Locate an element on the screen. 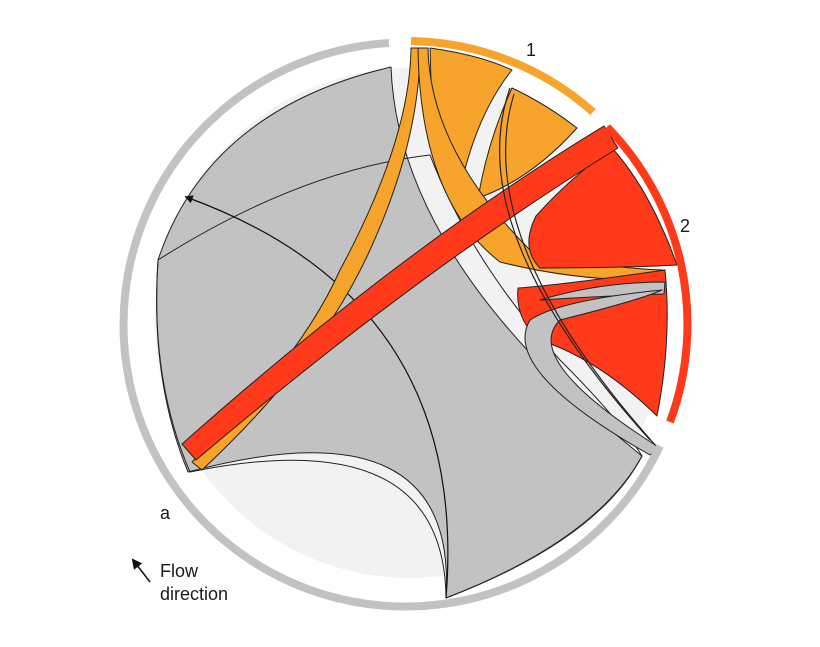 This screenshot has height=647, width=820. group-label-a: a is located at coordinates (165, 513).